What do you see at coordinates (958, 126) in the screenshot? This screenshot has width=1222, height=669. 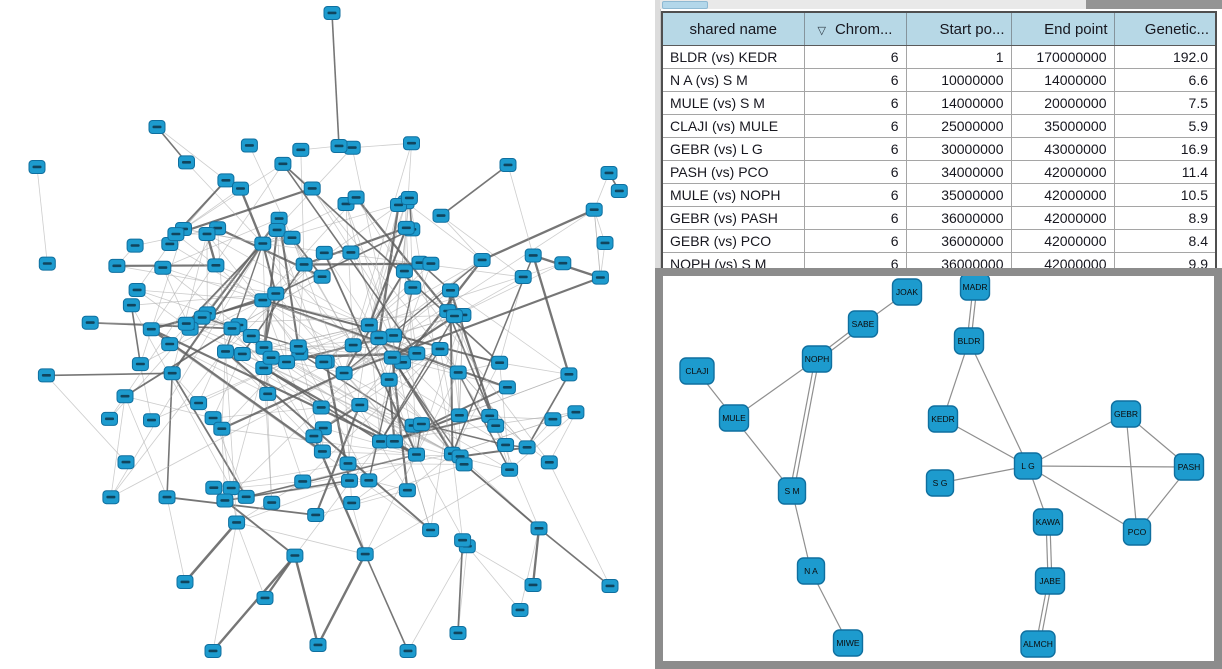 I see `table-cell: 25000000` at bounding box center [958, 126].